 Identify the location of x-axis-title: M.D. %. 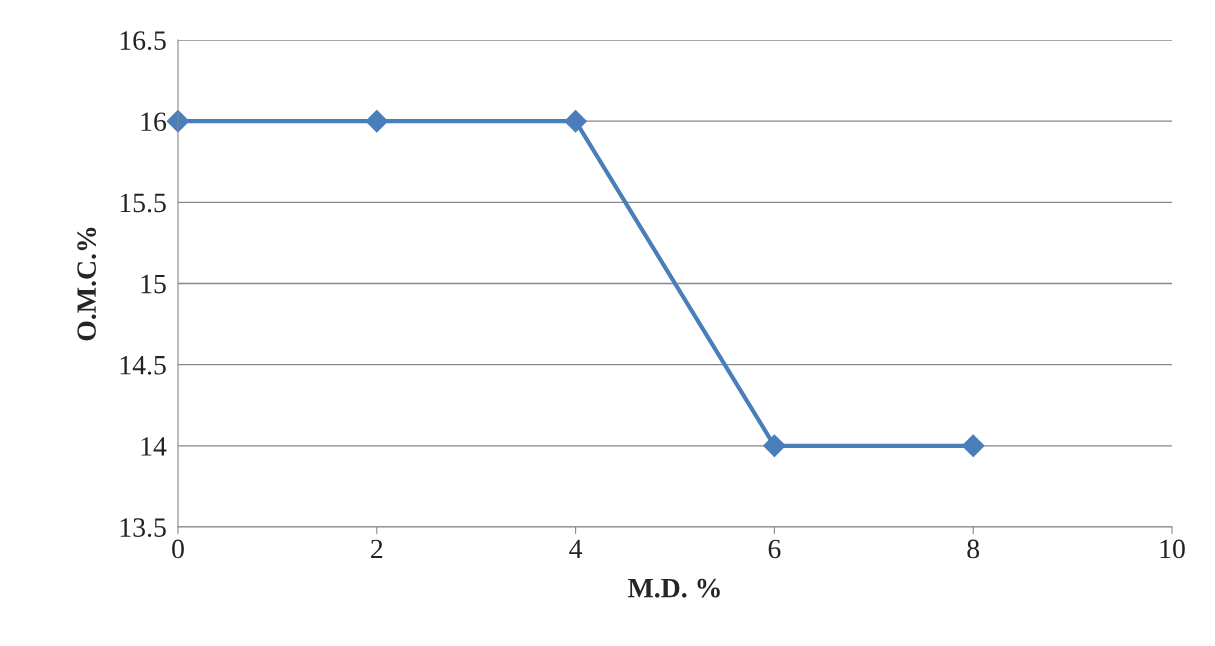
(674, 588).